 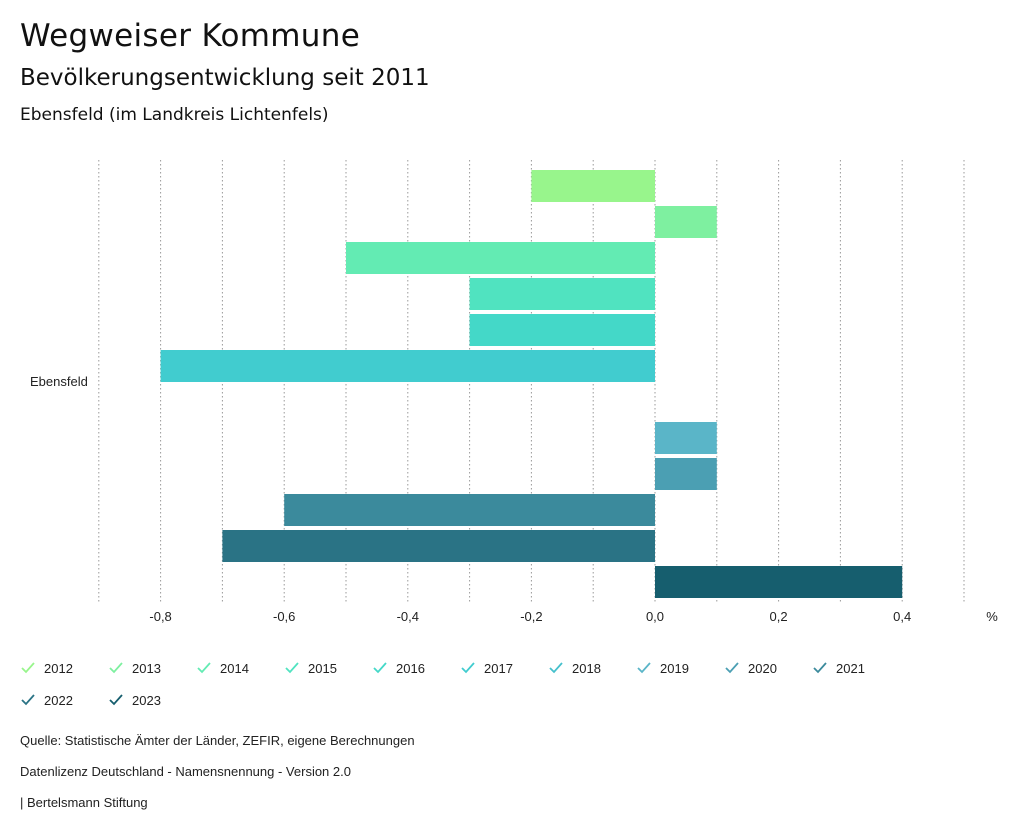 I want to click on legend-item-2017: 2017, so click(x=486, y=668).